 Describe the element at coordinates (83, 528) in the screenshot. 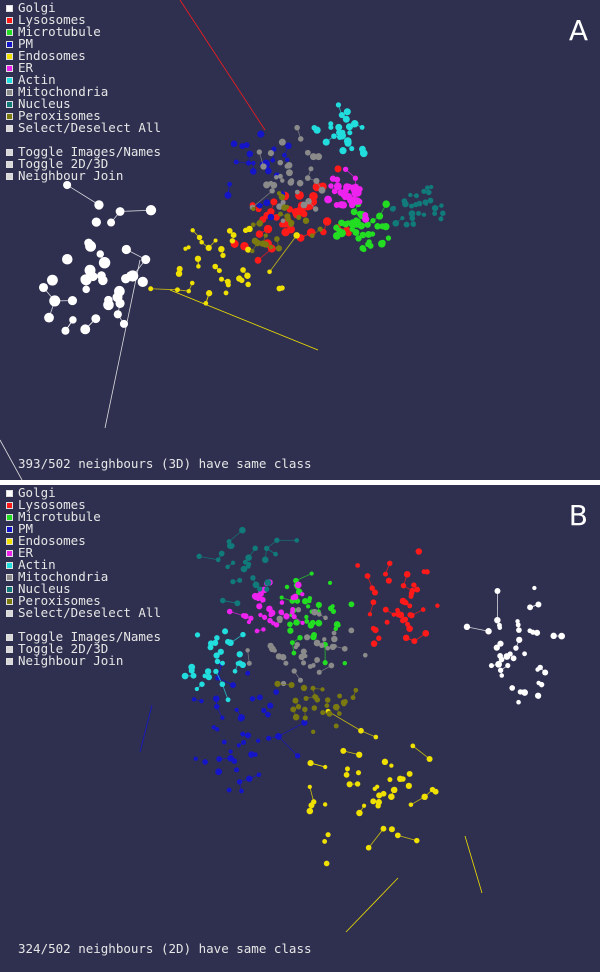

I see `legend-item-pm: PM` at that location.